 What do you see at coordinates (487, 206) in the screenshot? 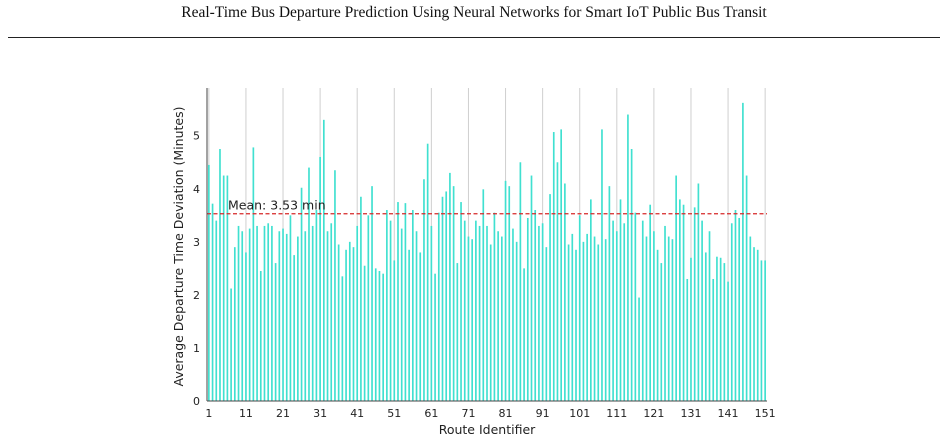
I see `mean-annotation: Mean: 3.53 min` at bounding box center [487, 206].